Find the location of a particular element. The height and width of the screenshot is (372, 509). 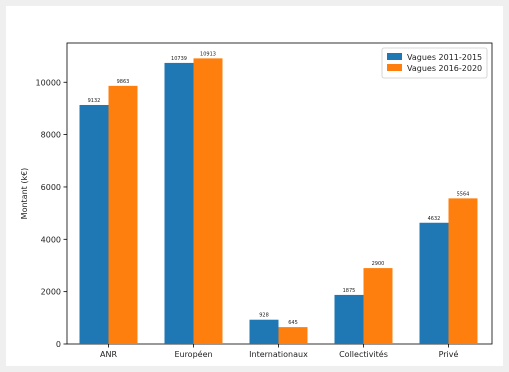

data-label: 2900 is located at coordinates (378, 264).